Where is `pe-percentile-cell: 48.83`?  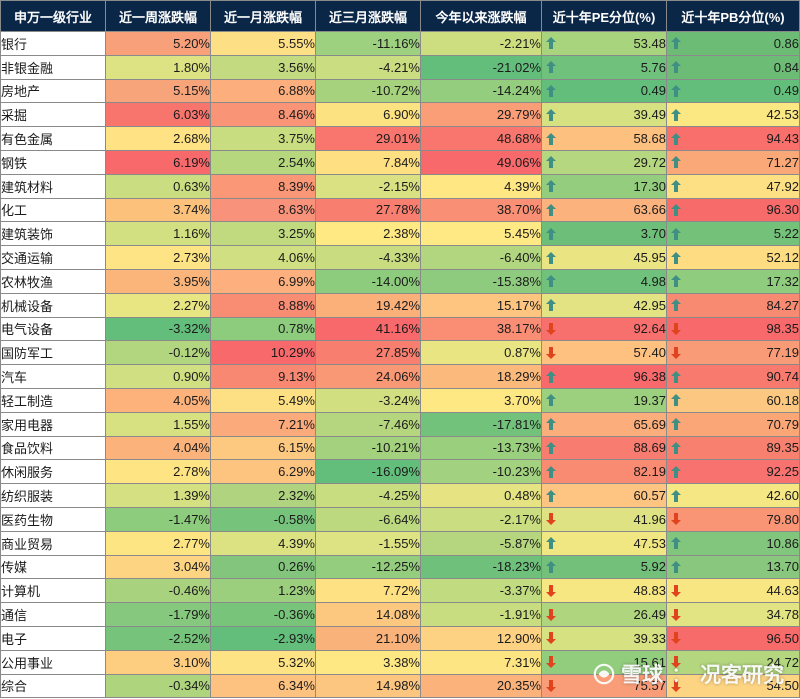 pe-percentile-cell: 48.83 is located at coordinates (604, 591).